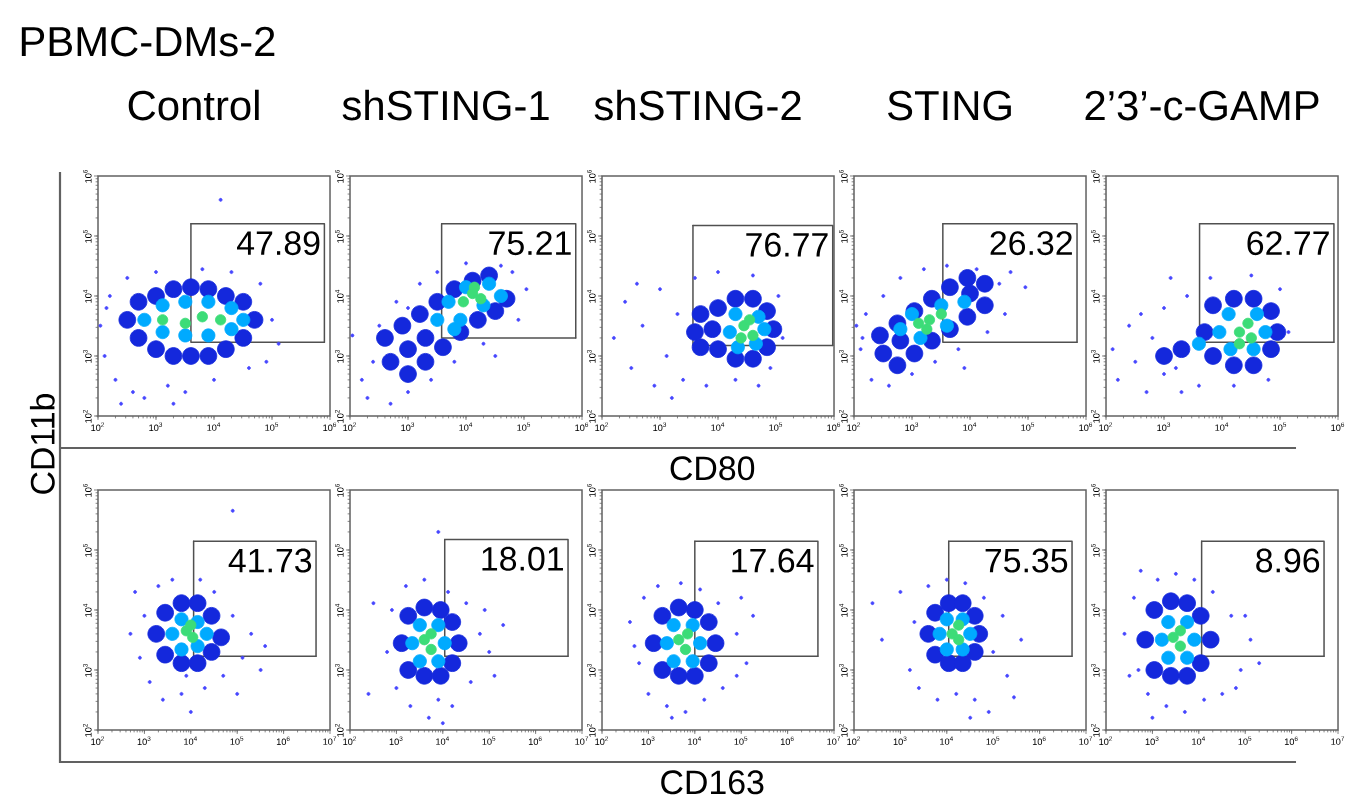 The width and height of the screenshot is (1364, 806). What do you see at coordinates (697, 105) in the screenshot?
I see `chart-title: shSTING-2` at bounding box center [697, 105].